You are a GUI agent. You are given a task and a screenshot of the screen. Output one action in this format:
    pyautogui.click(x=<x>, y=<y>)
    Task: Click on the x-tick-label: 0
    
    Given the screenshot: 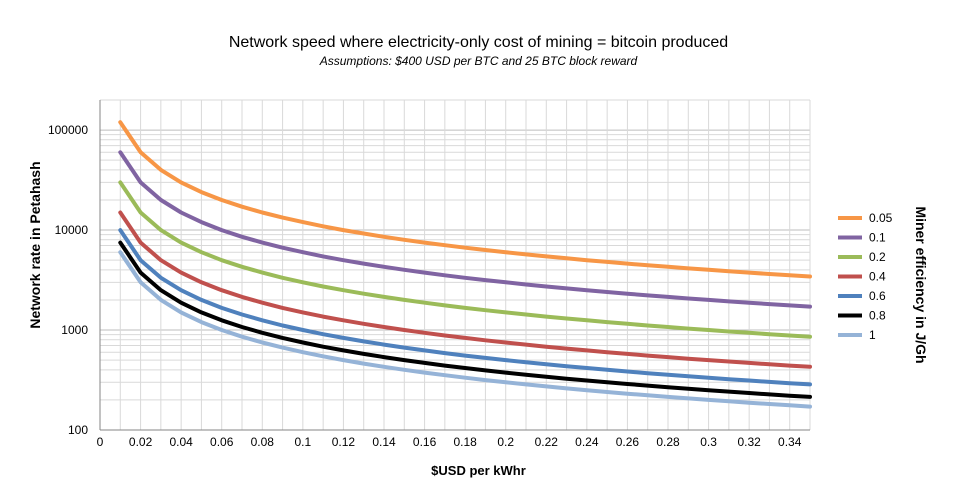 What is the action you would take?
    pyautogui.click(x=100, y=442)
    